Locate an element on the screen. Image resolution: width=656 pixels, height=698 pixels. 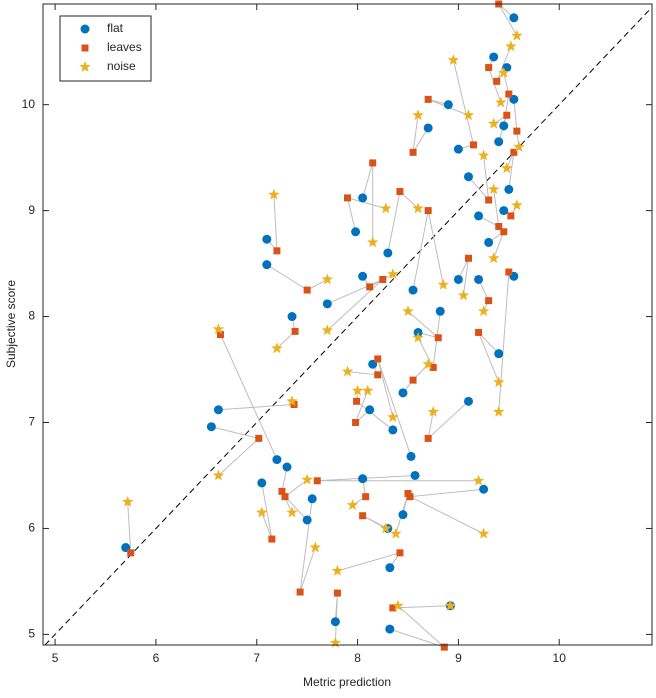
y-tick-label: 10 is located at coordinates (29, 104).